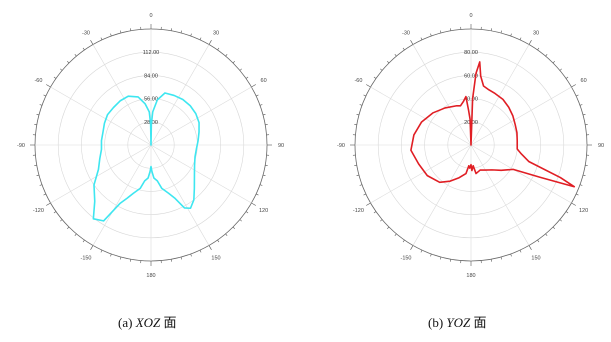  Describe the element at coordinates (458, 322) in the screenshot. I see `caption-yoz-plane: YOZ` at that location.